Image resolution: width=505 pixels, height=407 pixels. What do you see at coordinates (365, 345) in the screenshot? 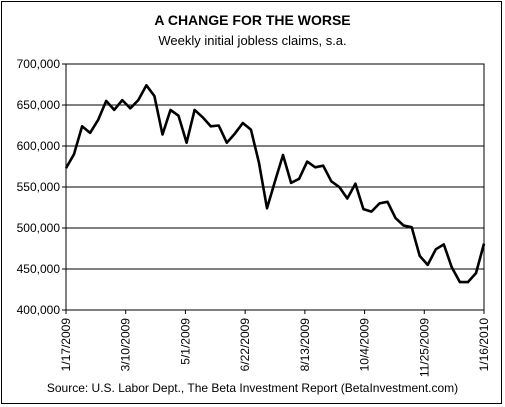
I see `x-tick-label: 10/4/2009` at bounding box center [365, 345].